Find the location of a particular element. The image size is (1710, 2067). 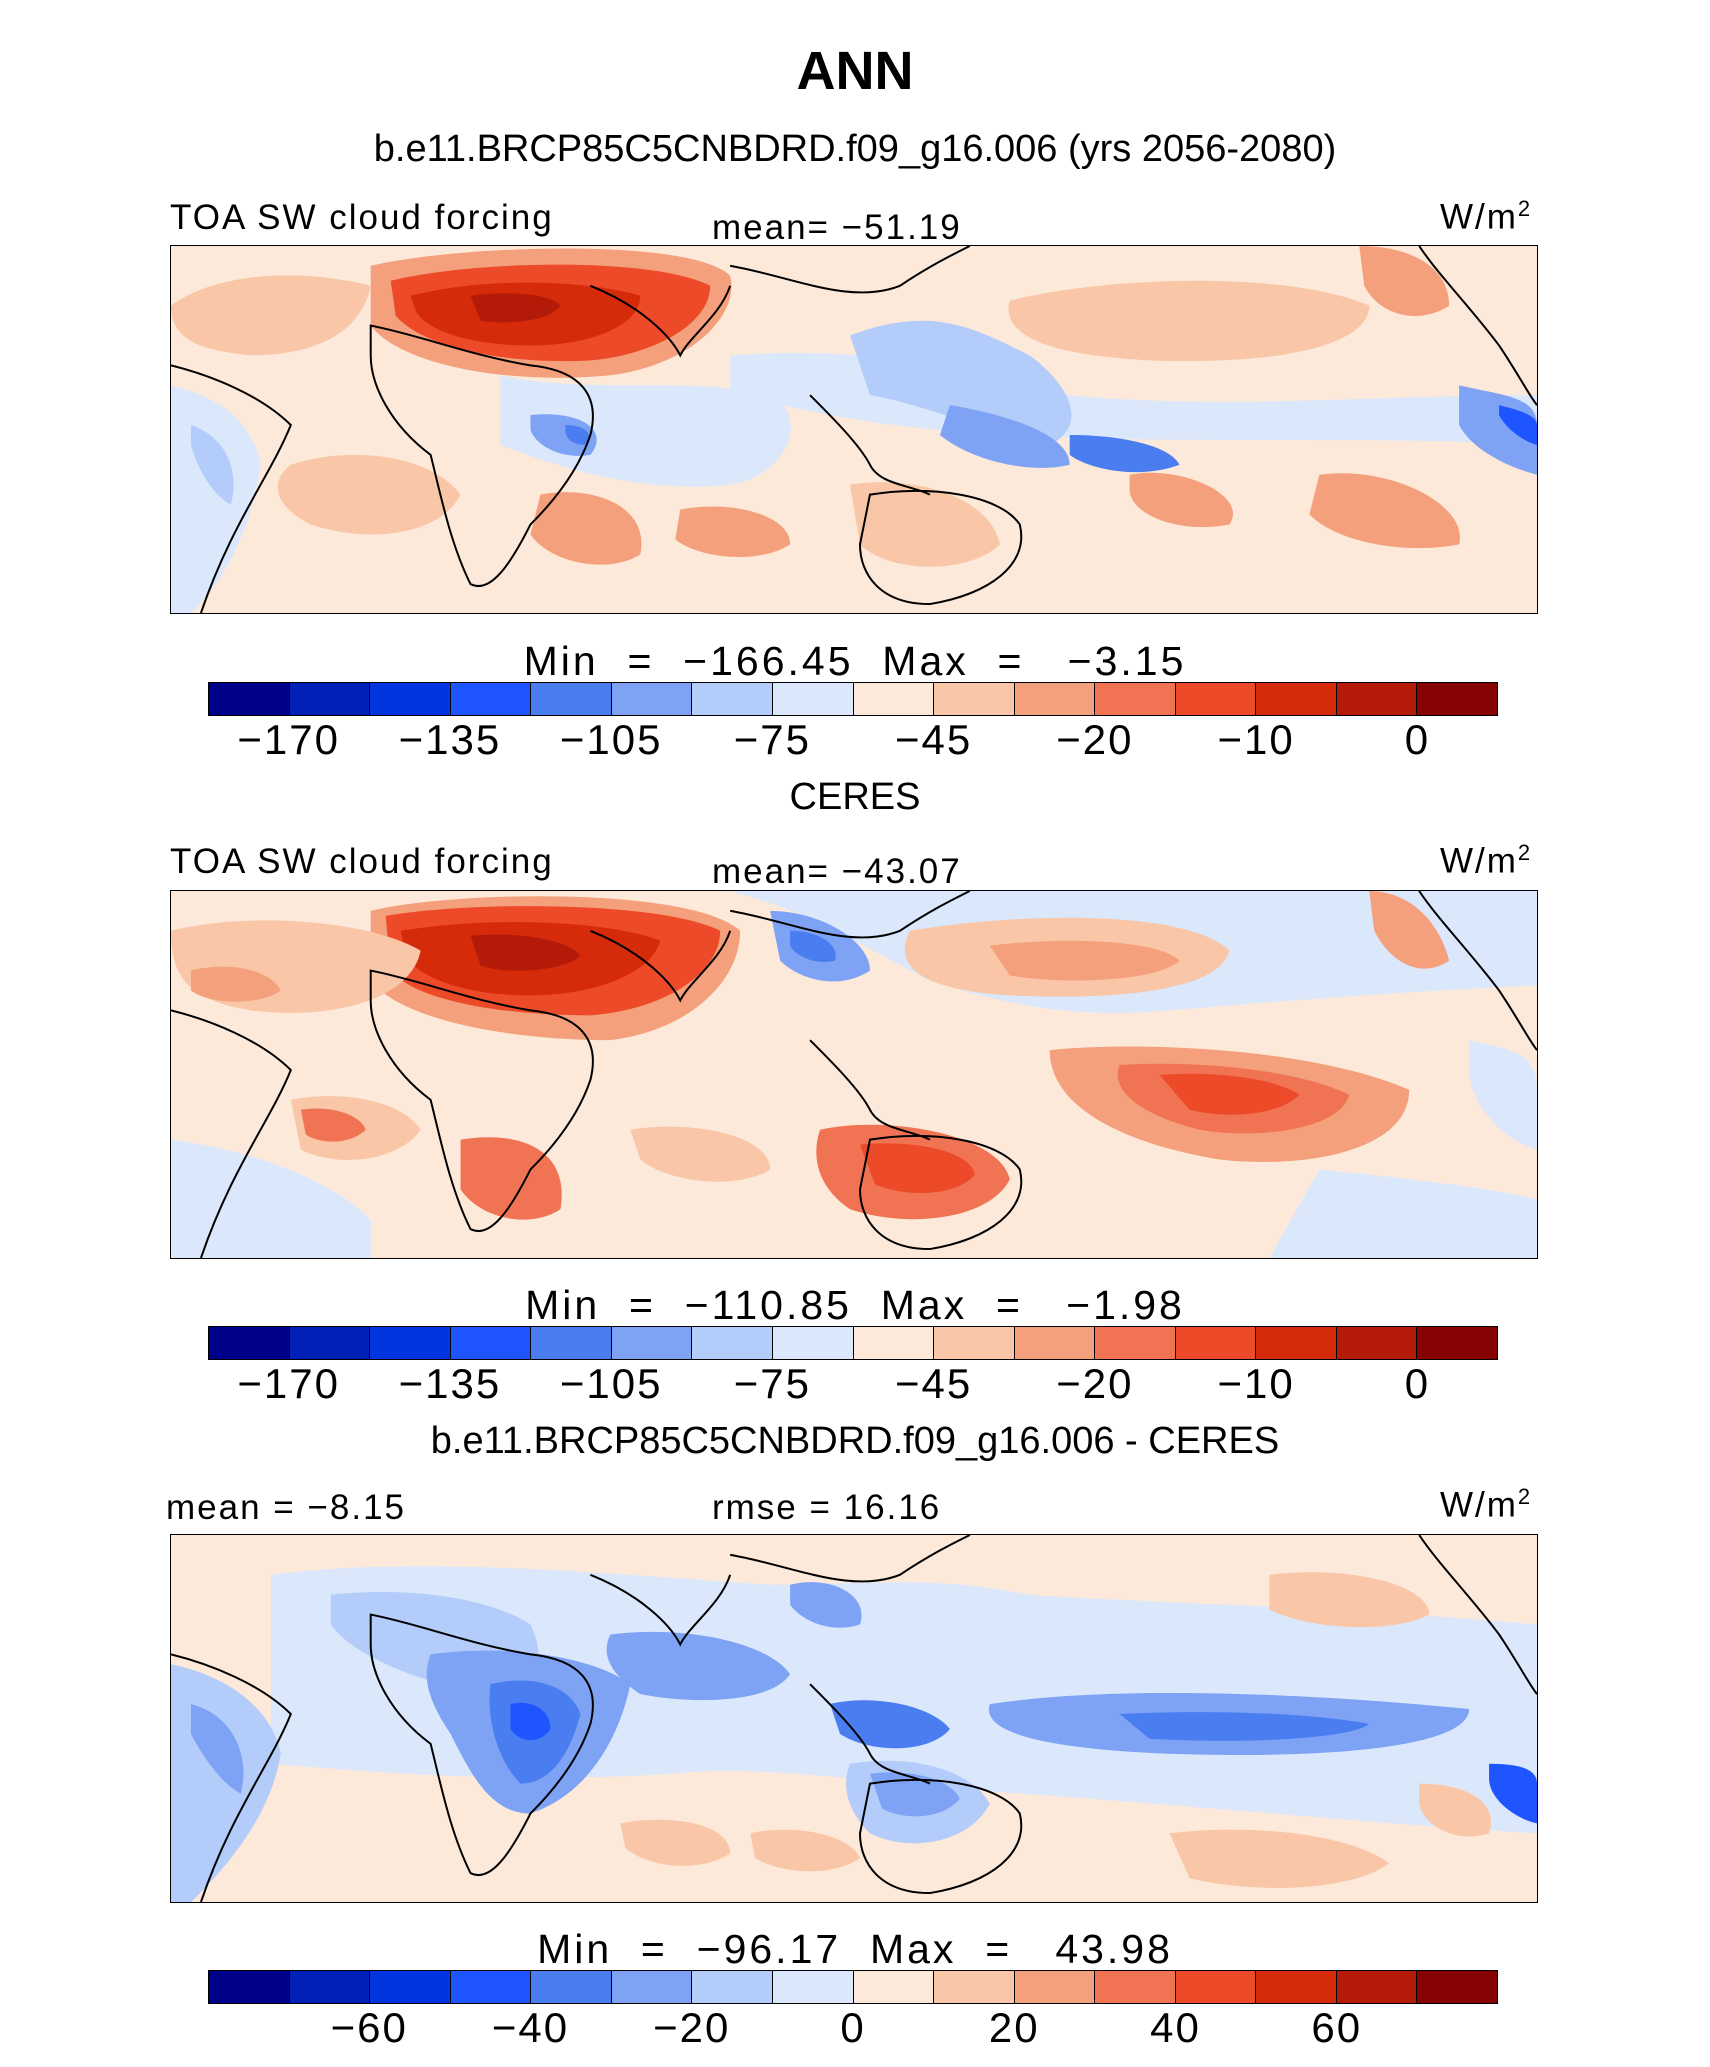

panel-2-title: CERES is located at coordinates (855, 797).